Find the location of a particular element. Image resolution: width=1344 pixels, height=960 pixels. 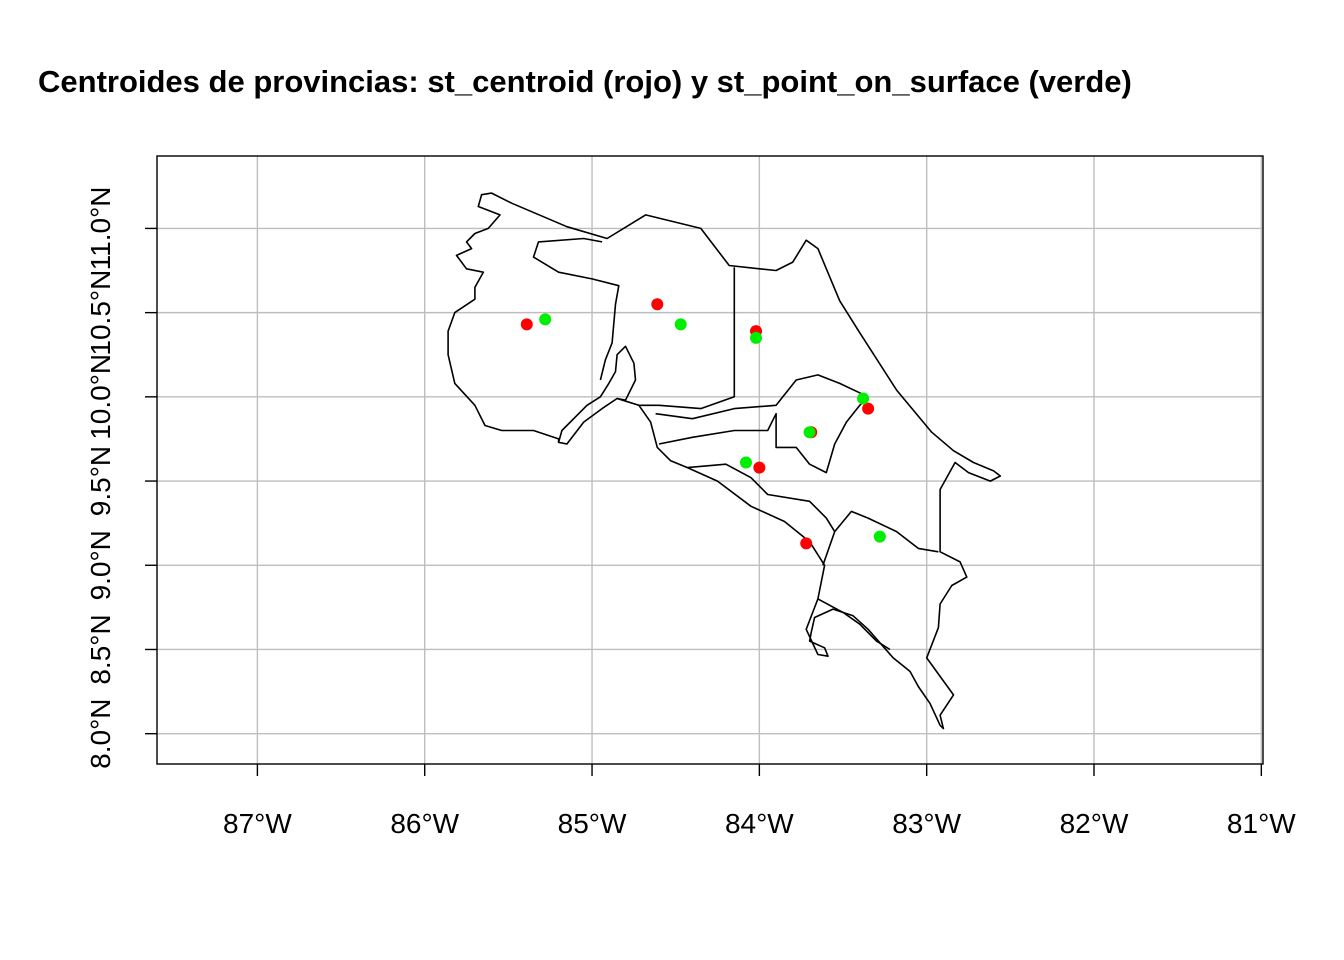

x-tick-label: 87°W is located at coordinates (257, 823).